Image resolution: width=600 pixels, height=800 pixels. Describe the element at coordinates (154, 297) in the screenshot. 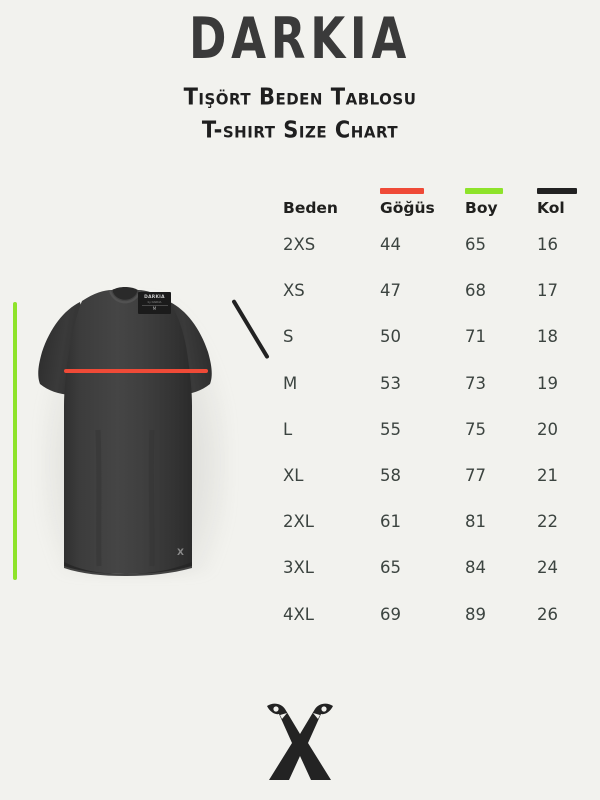

I see `neck-label-brand: DARKIA` at that location.